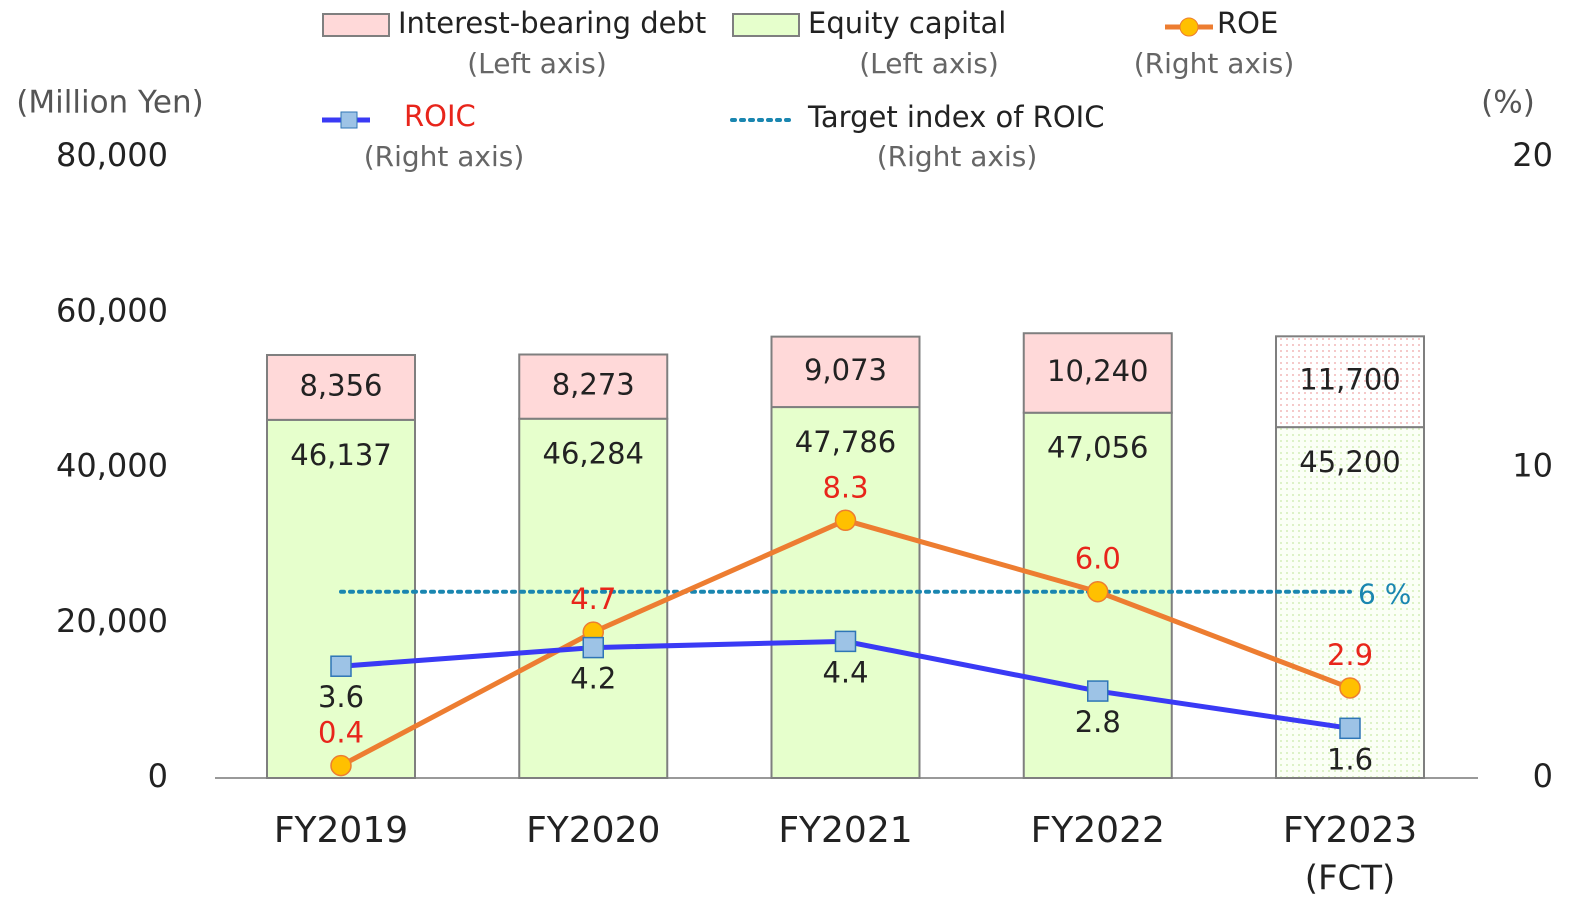 This screenshot has height=915, width=1588. What do you see at coordinates (1350, 655) in the screenshot?
I see `line-value-label: 2.9` at bounding box center [1350, 655].